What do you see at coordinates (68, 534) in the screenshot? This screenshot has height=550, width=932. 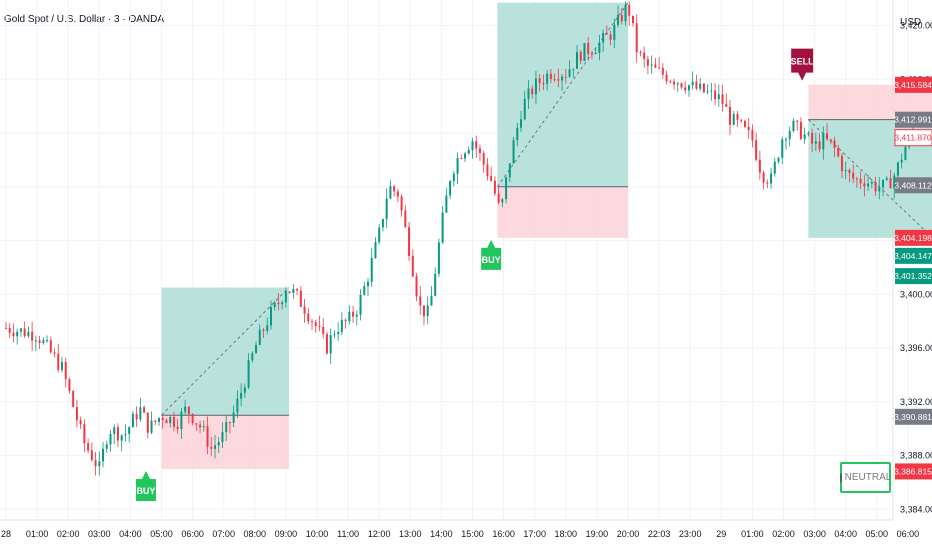 I see `x-tick-label: 02:00` at bounding box center [68, 534].